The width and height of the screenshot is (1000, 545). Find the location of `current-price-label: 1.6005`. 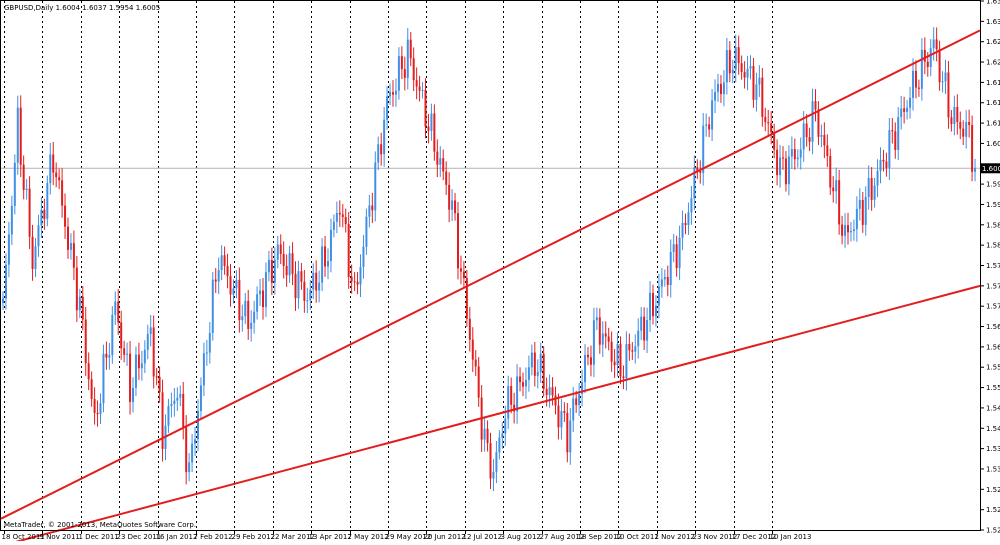

current-price-label: 1.6005 is located at coordinates (991, 169).